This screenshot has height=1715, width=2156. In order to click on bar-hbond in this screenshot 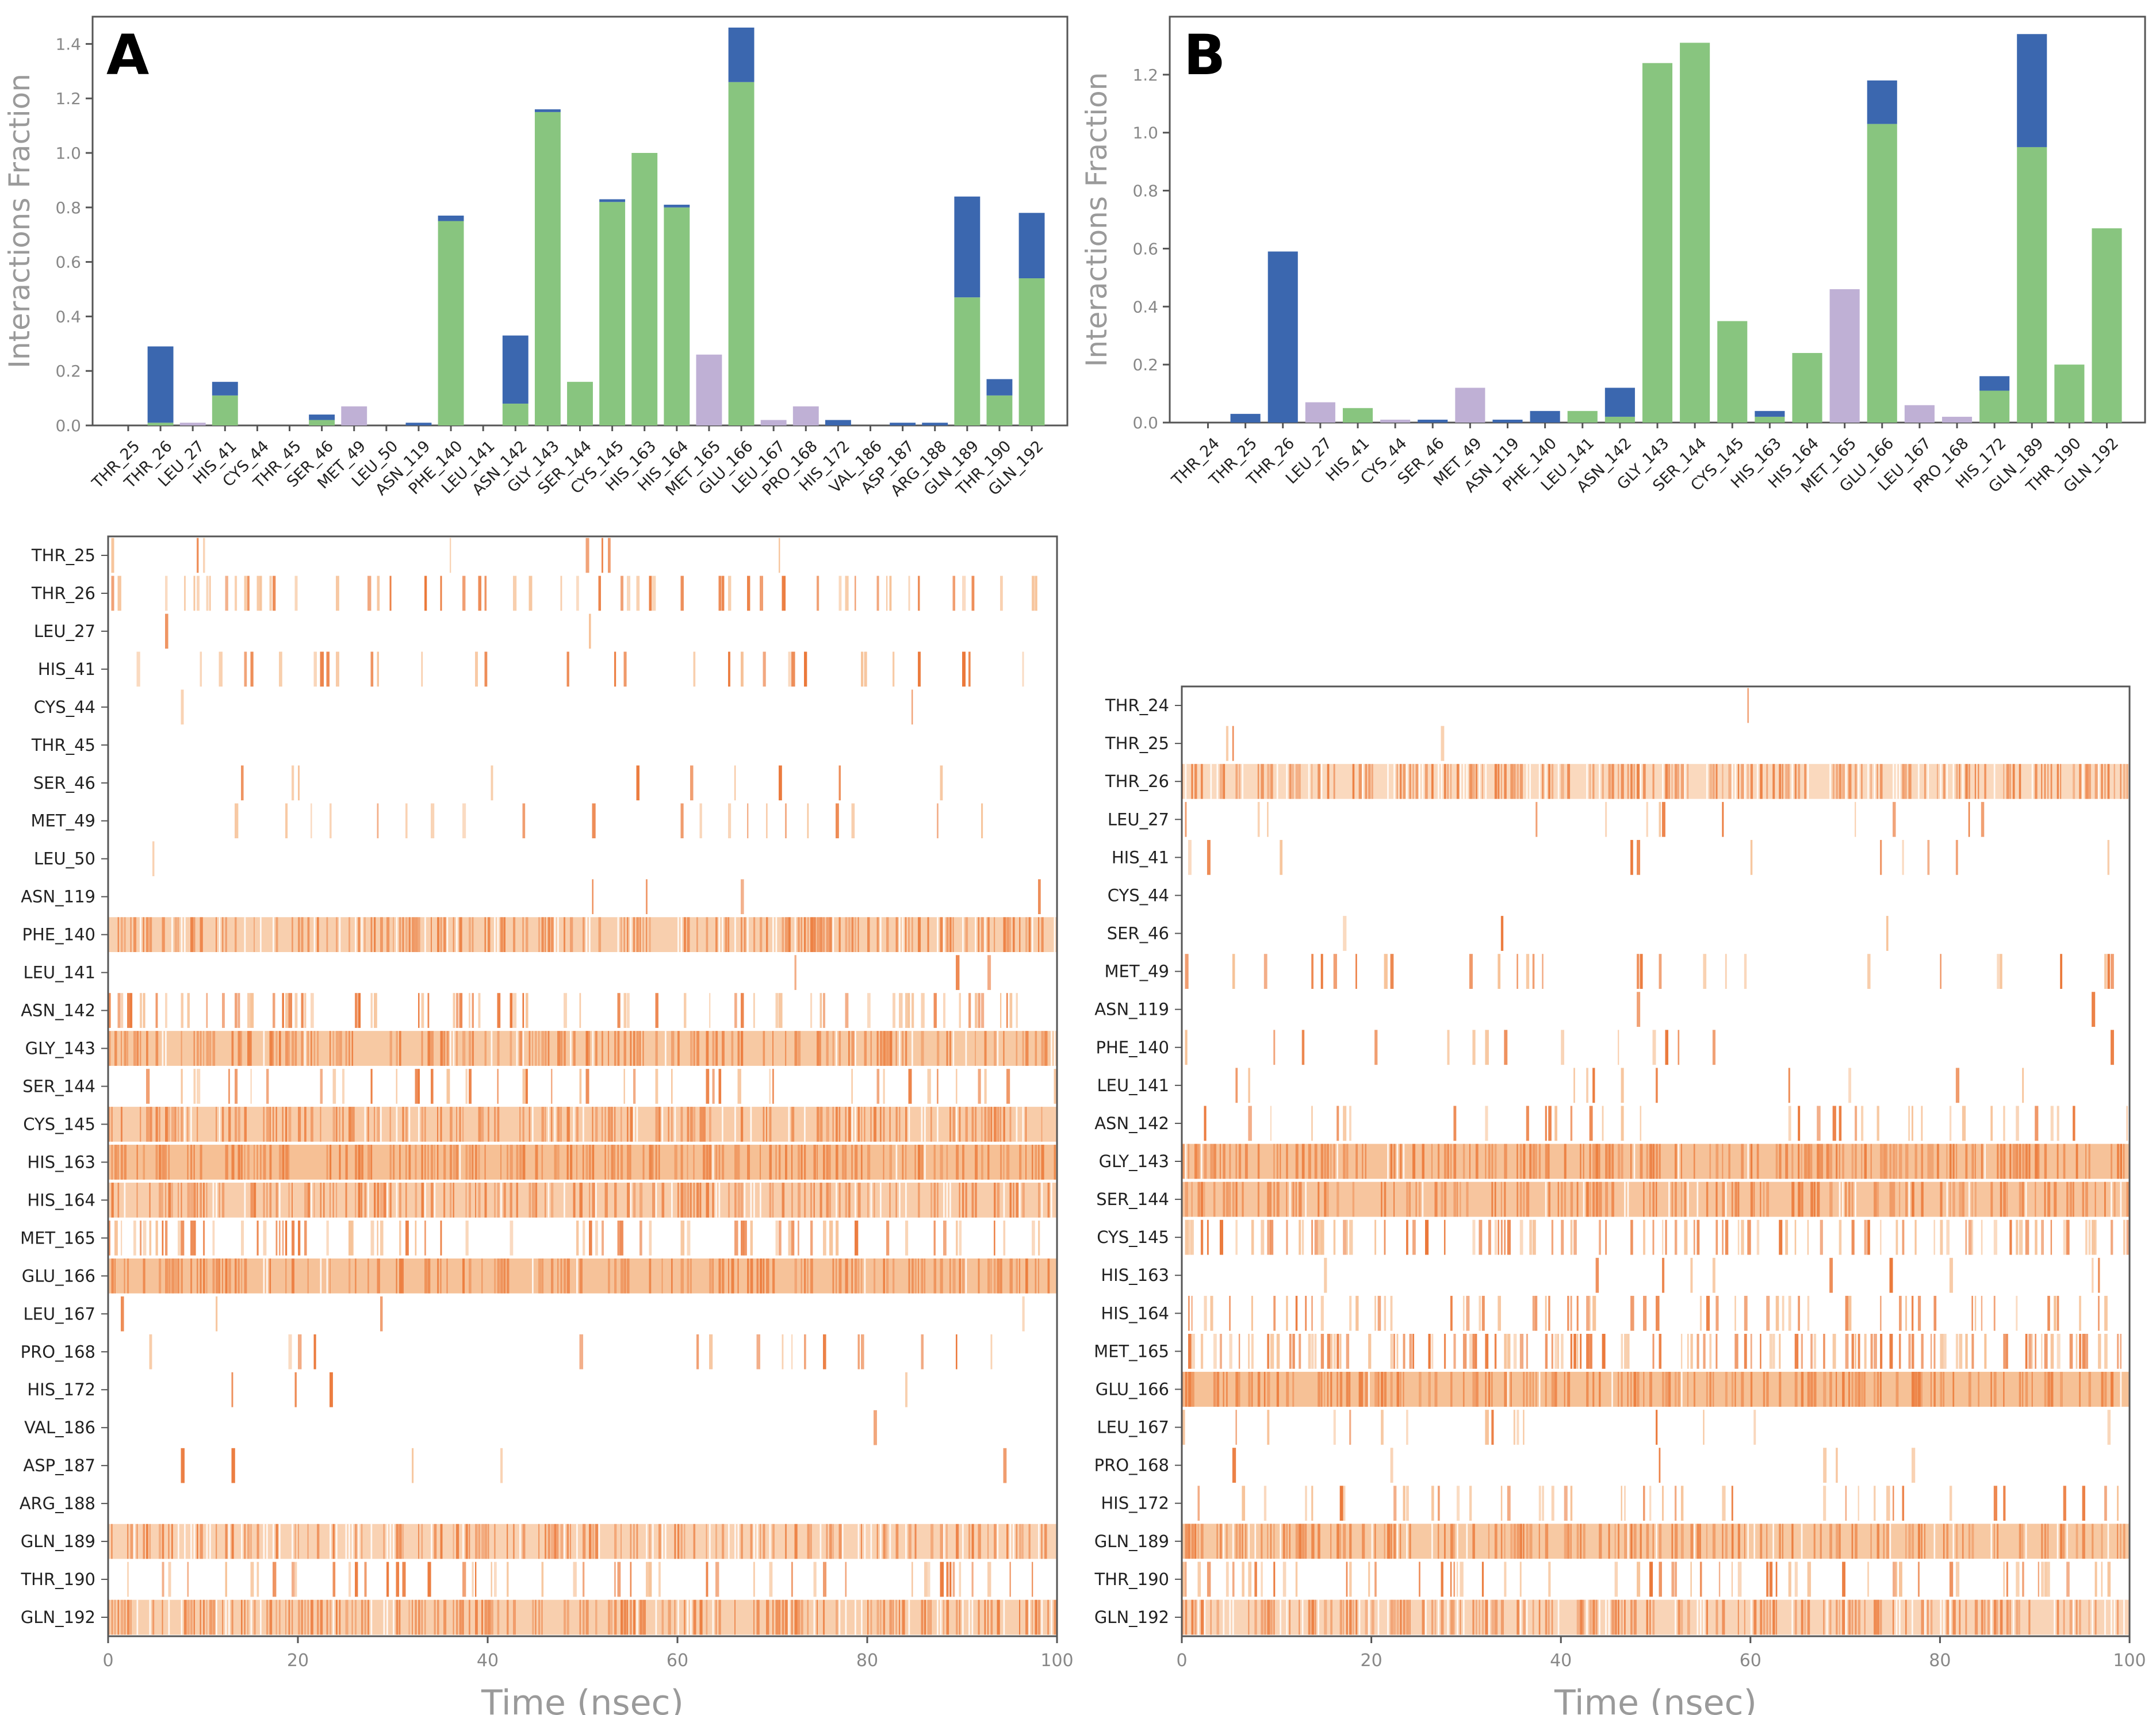, I will do `click(1282, 337)`.